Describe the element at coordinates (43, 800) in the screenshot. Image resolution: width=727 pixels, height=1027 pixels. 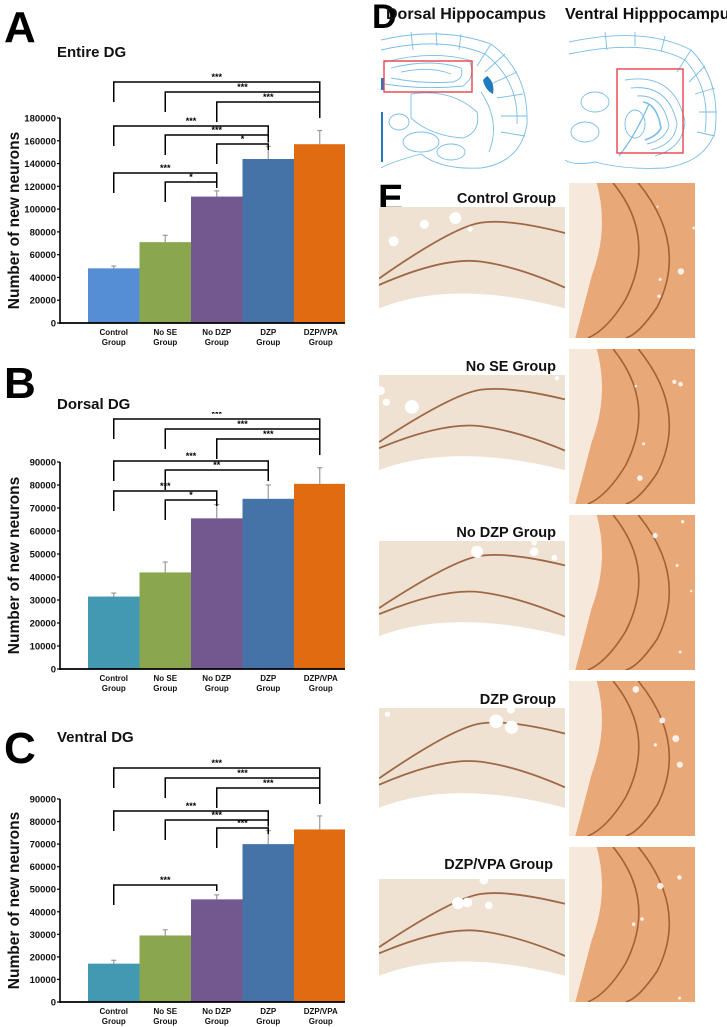
I see `y-tick-label: 90000` at that location.